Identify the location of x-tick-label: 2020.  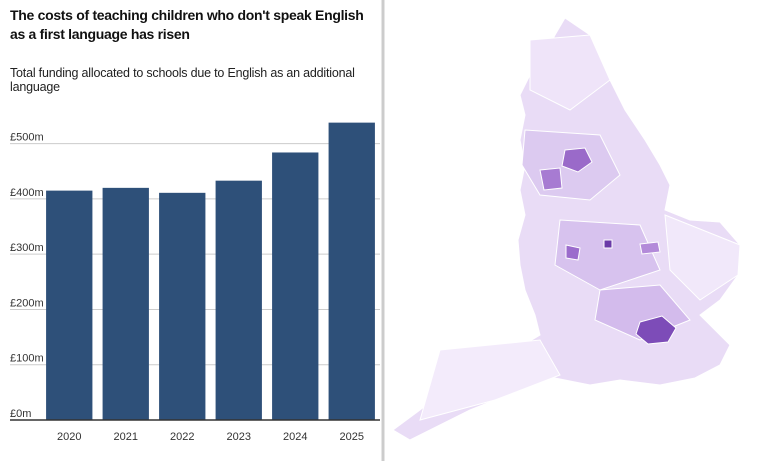
(69, 437).